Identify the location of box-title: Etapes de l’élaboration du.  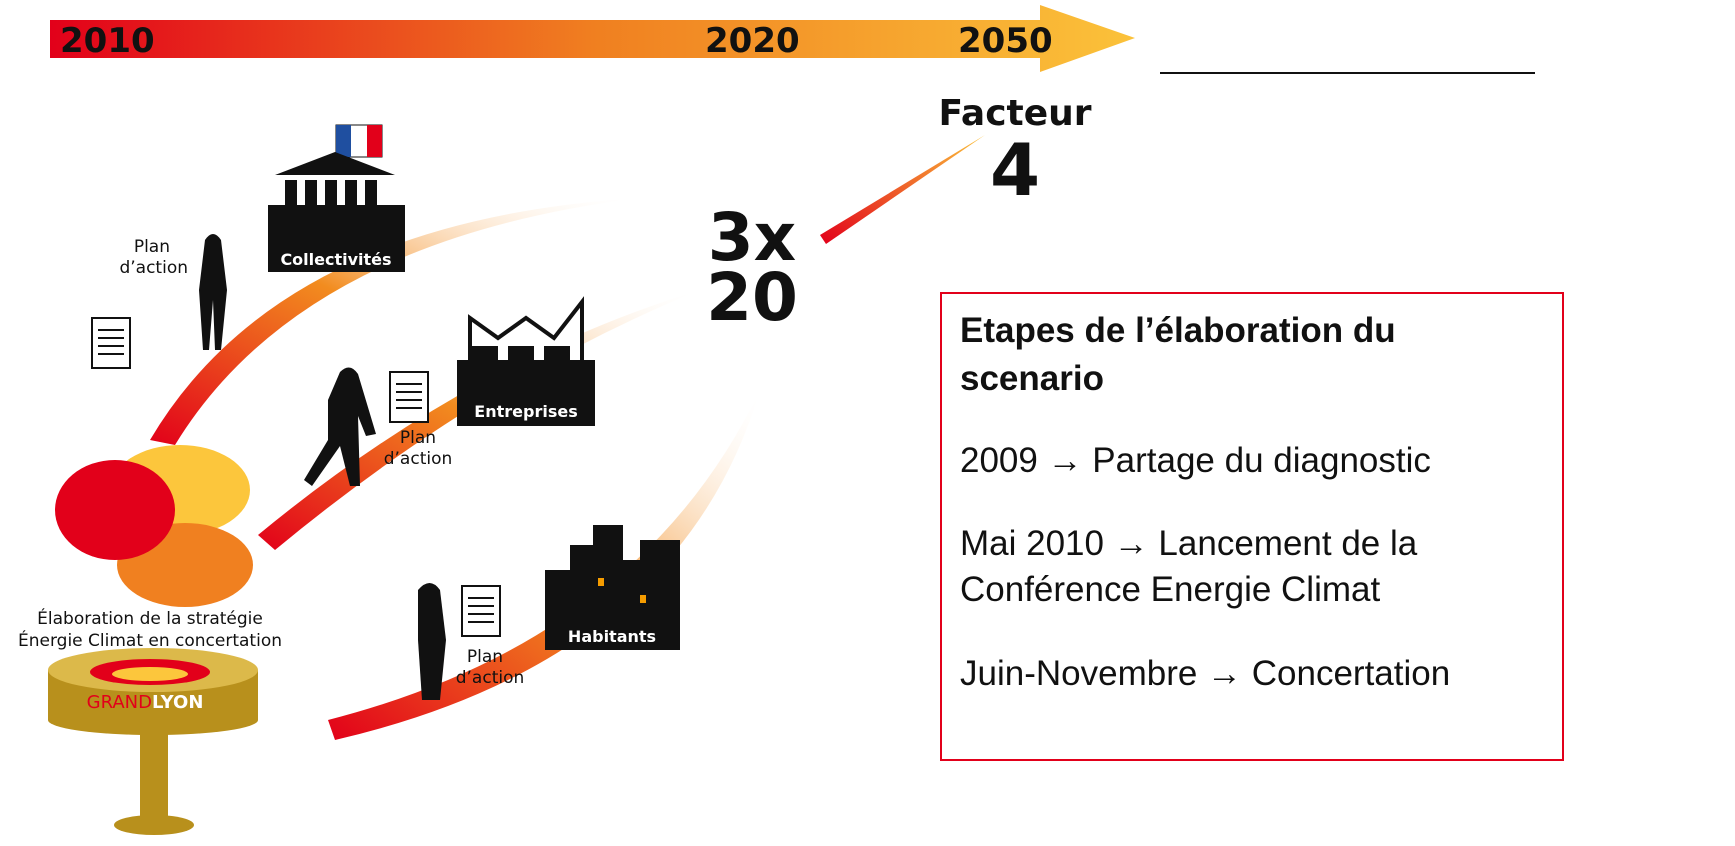
(1178, 330).